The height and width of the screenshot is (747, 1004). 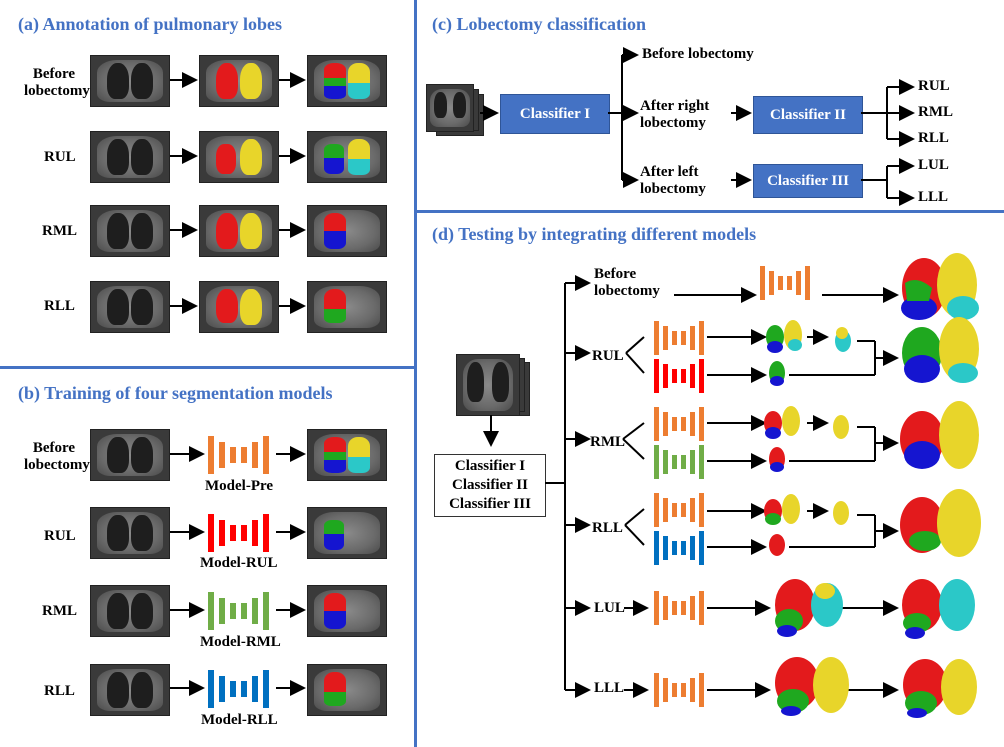 I want to click on lung-render-rul, so click(x=940, y=350).